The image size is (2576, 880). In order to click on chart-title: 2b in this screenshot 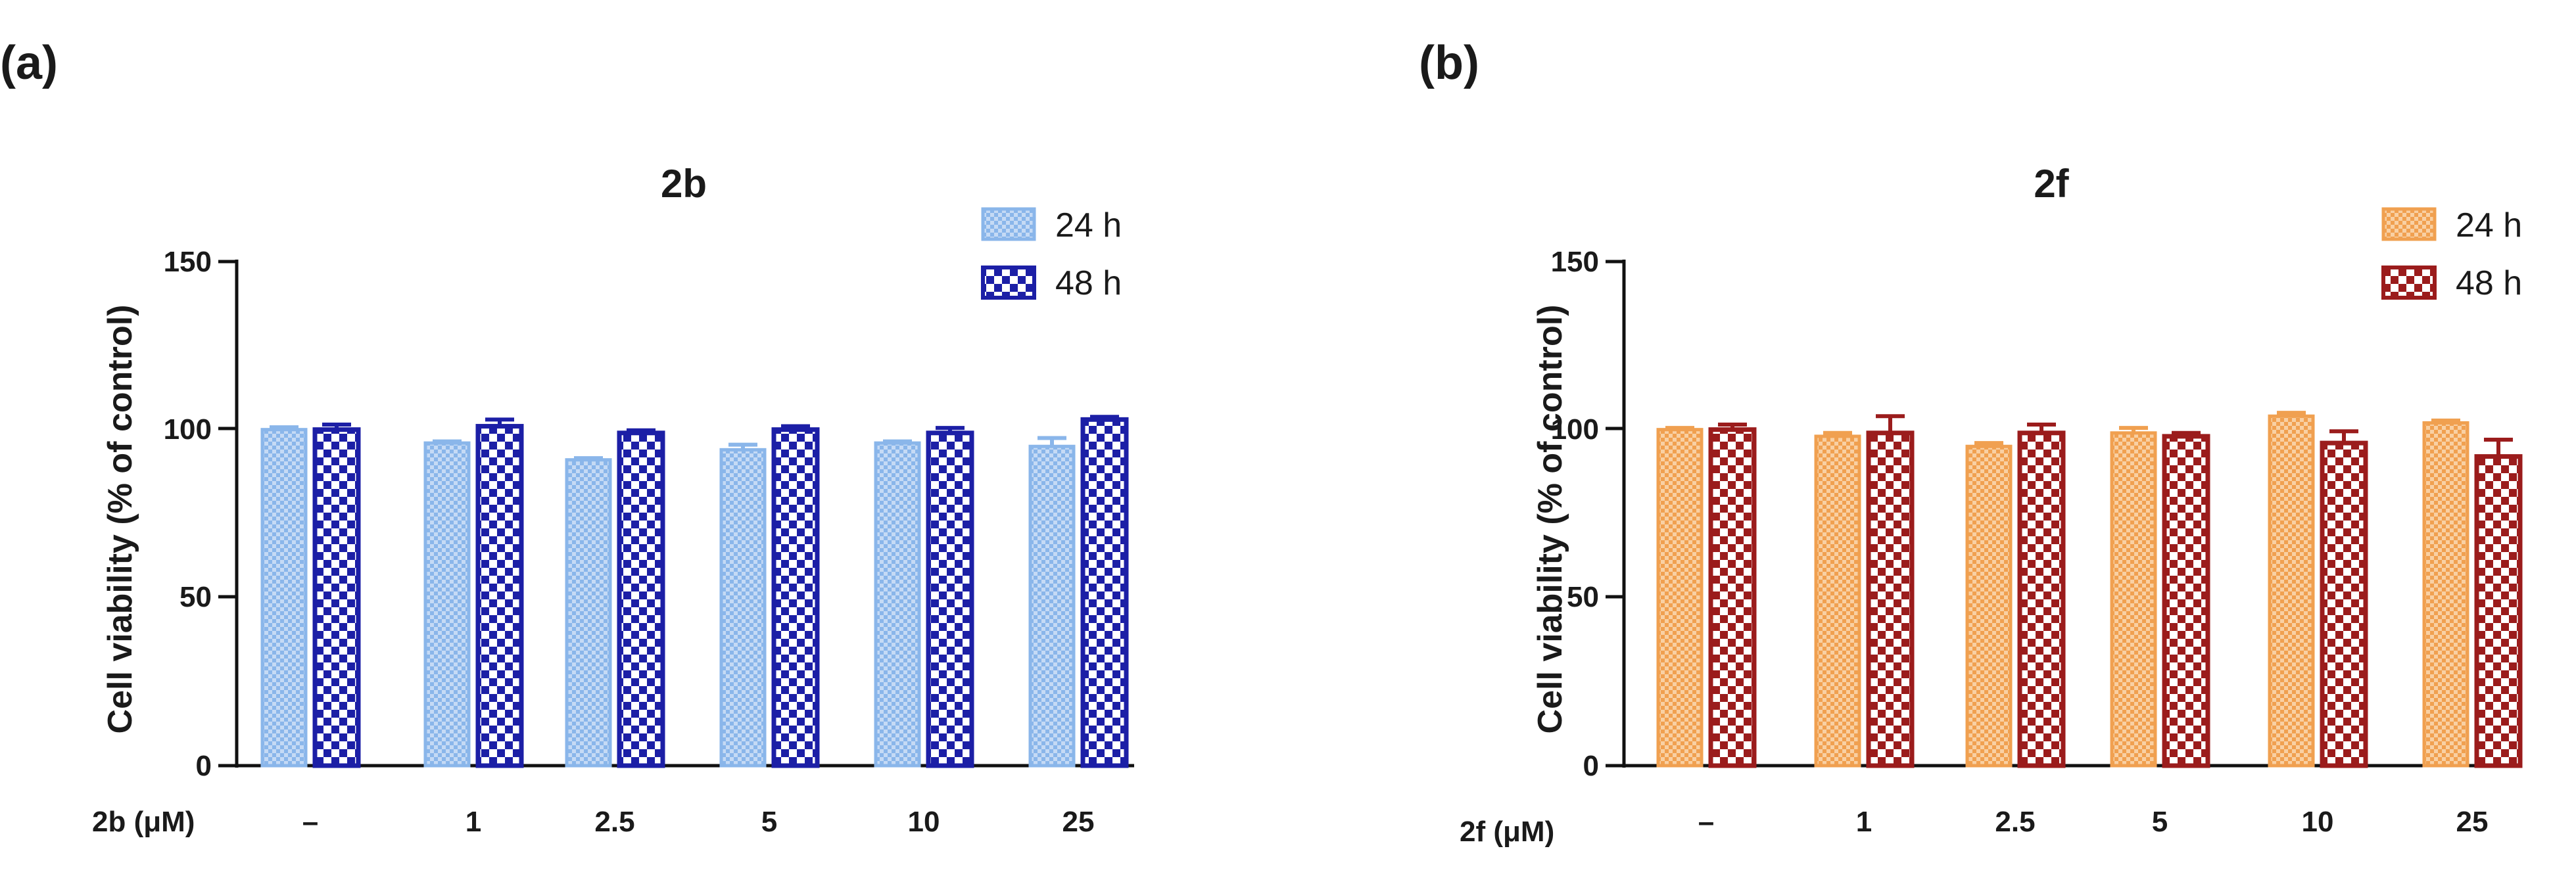, I will do `click(684, 184)`.